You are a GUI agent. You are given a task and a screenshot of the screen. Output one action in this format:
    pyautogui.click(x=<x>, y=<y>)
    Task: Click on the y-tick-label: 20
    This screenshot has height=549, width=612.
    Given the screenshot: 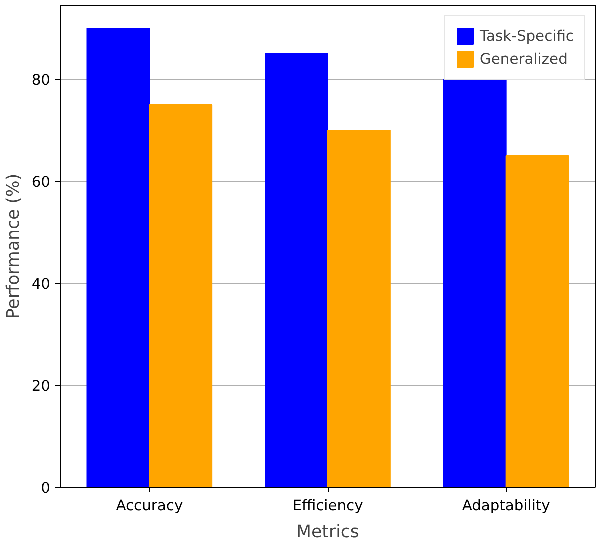 What is the action you would take?
    pyautogui.click(x=41, y=386)
    